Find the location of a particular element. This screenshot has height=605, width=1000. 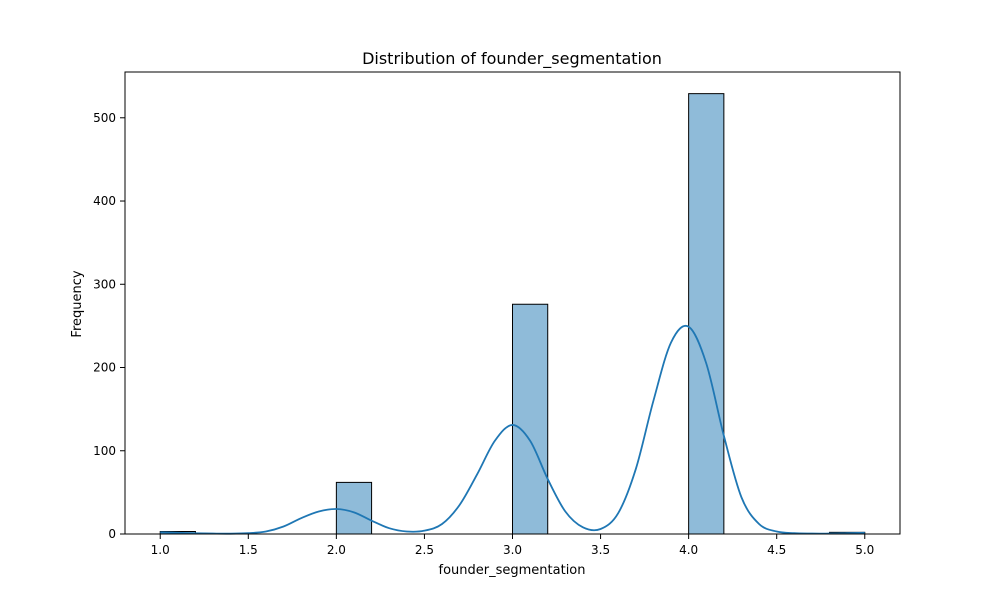

x-tick-label: 3.0 is located at coordinates (512, 550).